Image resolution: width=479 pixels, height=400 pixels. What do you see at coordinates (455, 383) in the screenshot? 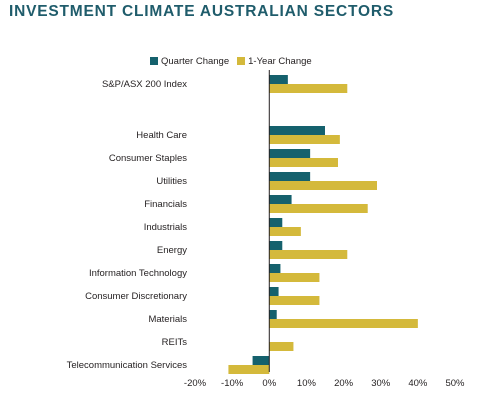
I see `x-tick-label: 50%` at bounding box center [455, 383].